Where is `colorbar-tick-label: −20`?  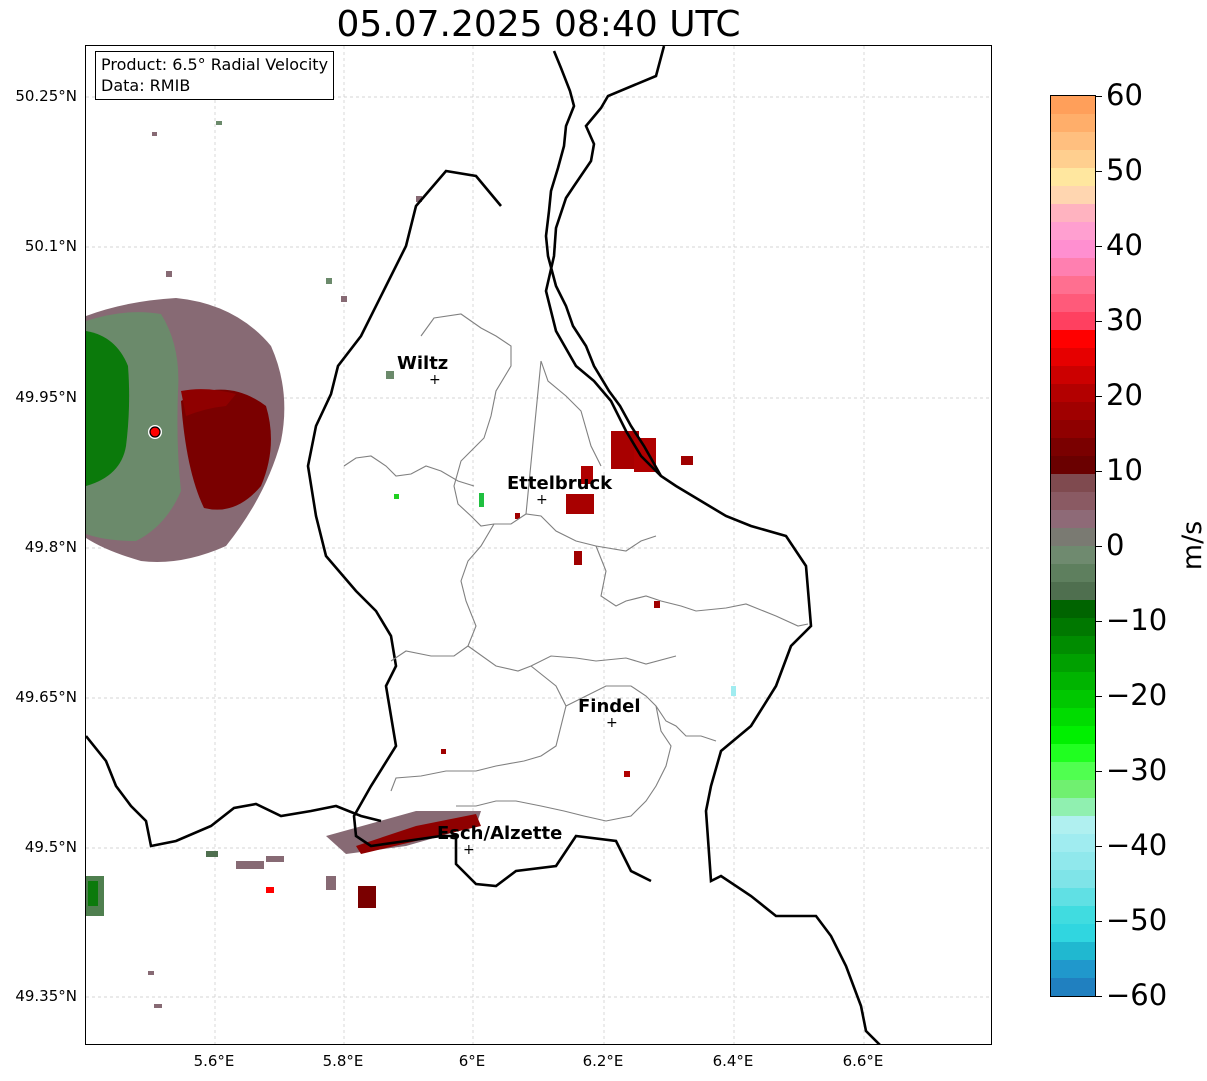
colorbar-tick-label: −20 is located at coordinates (1137, 695).